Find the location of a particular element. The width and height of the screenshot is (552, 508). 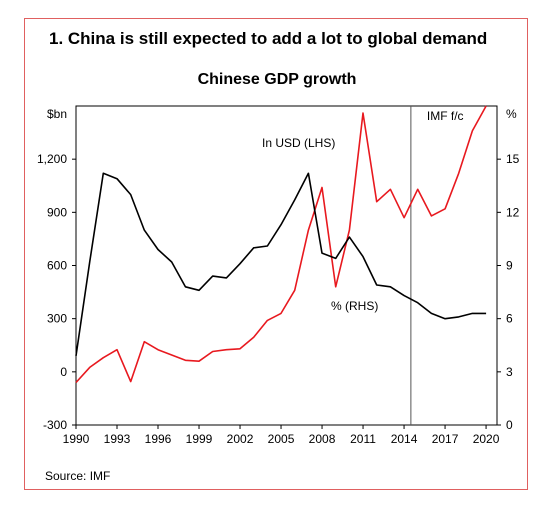

y-right-tick-label: 9 is located at coordinates (509, 266).